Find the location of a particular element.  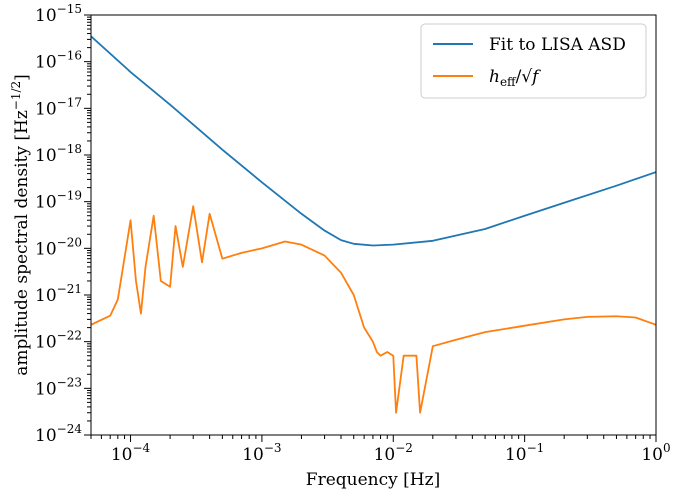

legend-label-heff-sub: eff is located at coordinates (508, 82).